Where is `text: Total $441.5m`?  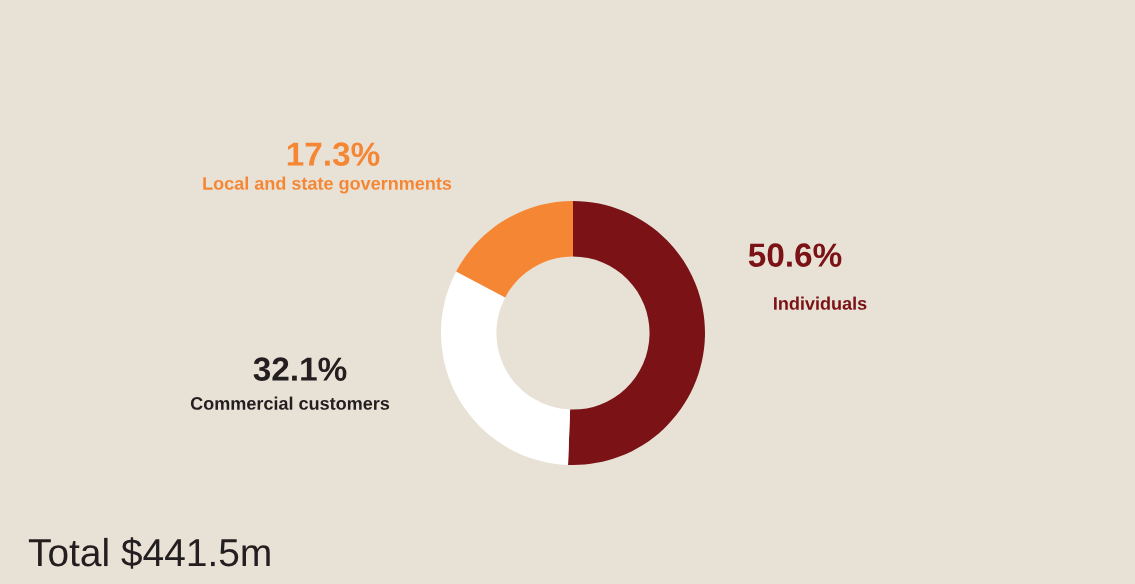
text: Total $441.5m is located at coordinates (149, 553).